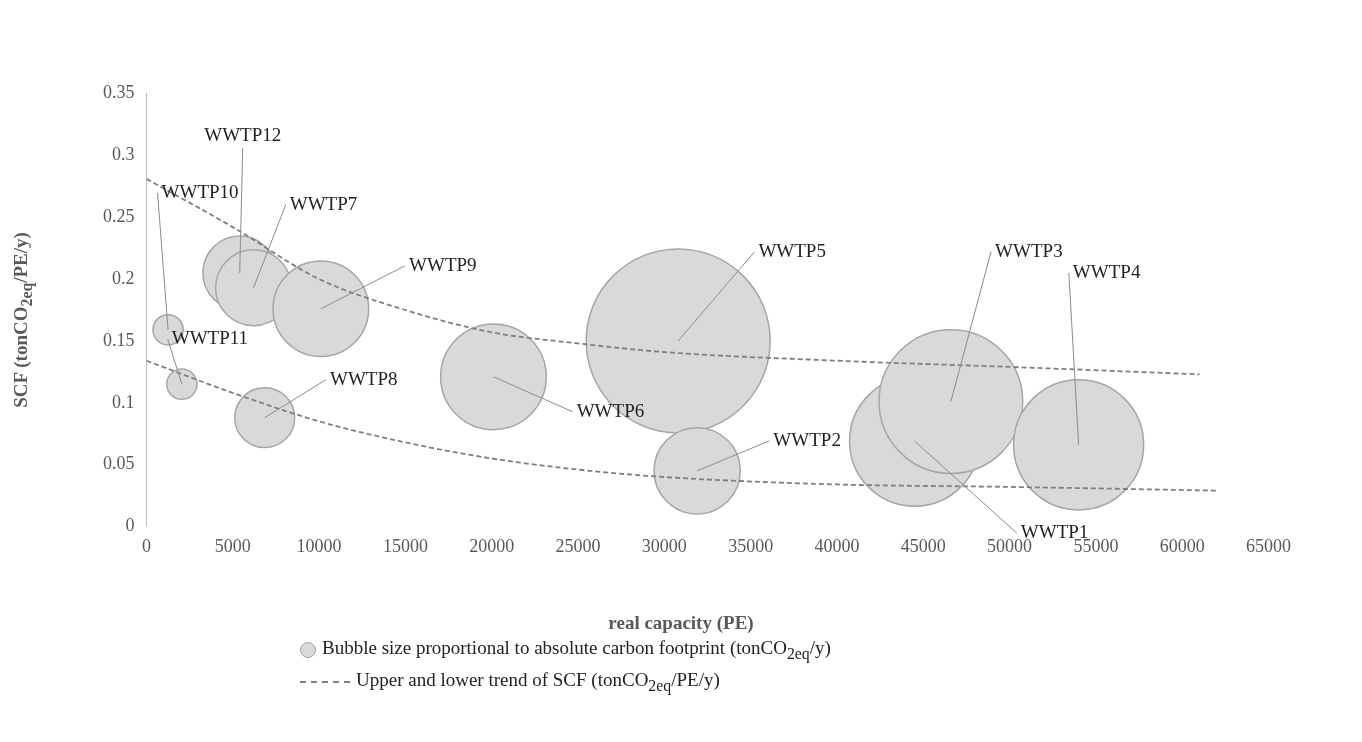 This screenshot has height=742, width=1362. Describe the element at coordinates (664, 546) in the screenshot. I see `x-tick-label: 30000` at that location.